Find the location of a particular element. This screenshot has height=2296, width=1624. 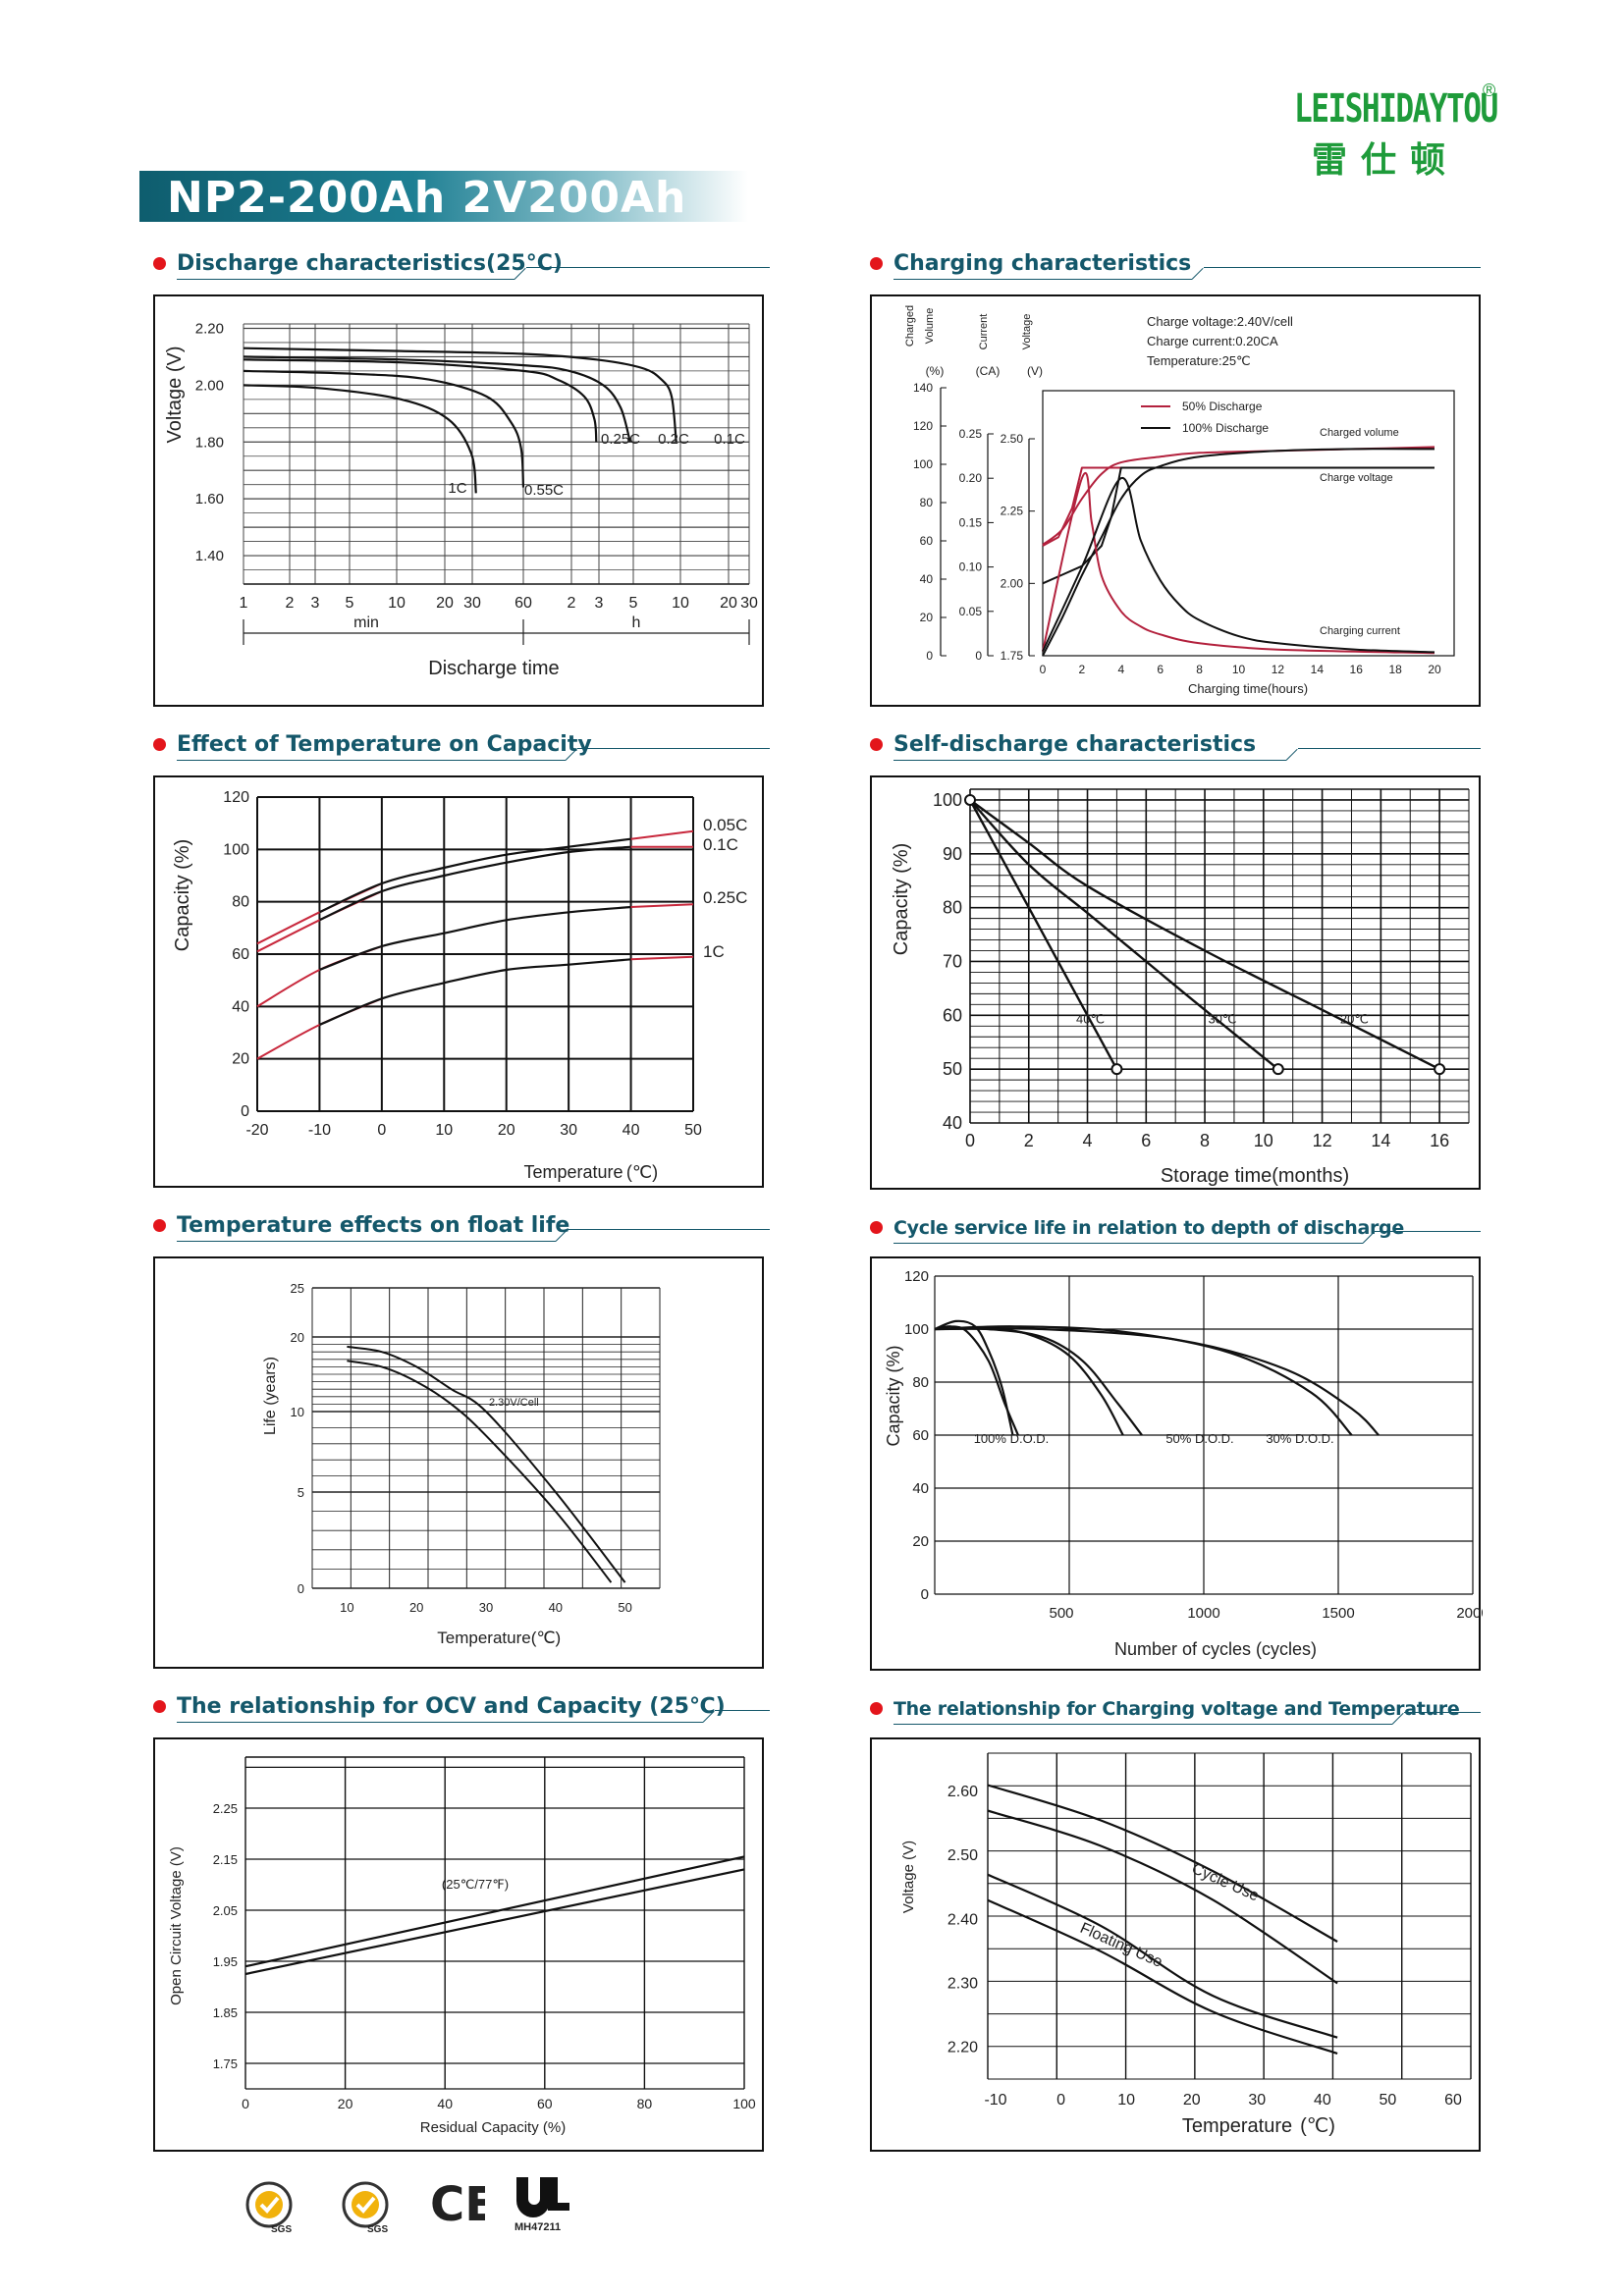

y-tick-label: 100 is located at coordinates (236, 850).